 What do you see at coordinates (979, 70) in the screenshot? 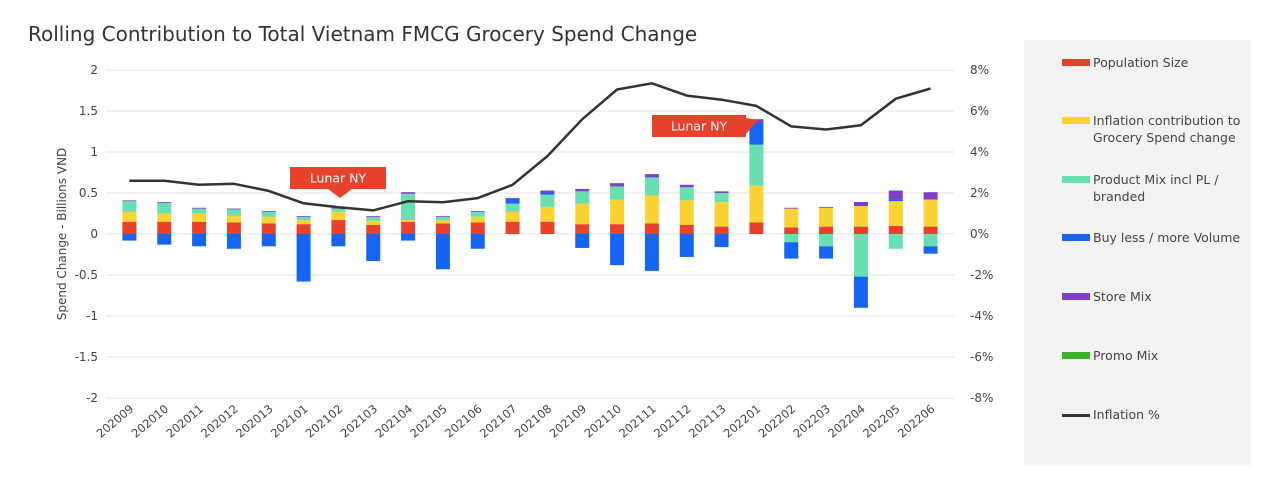
I see `y2-tick-label: 8%` at bounding box center [979, 70].